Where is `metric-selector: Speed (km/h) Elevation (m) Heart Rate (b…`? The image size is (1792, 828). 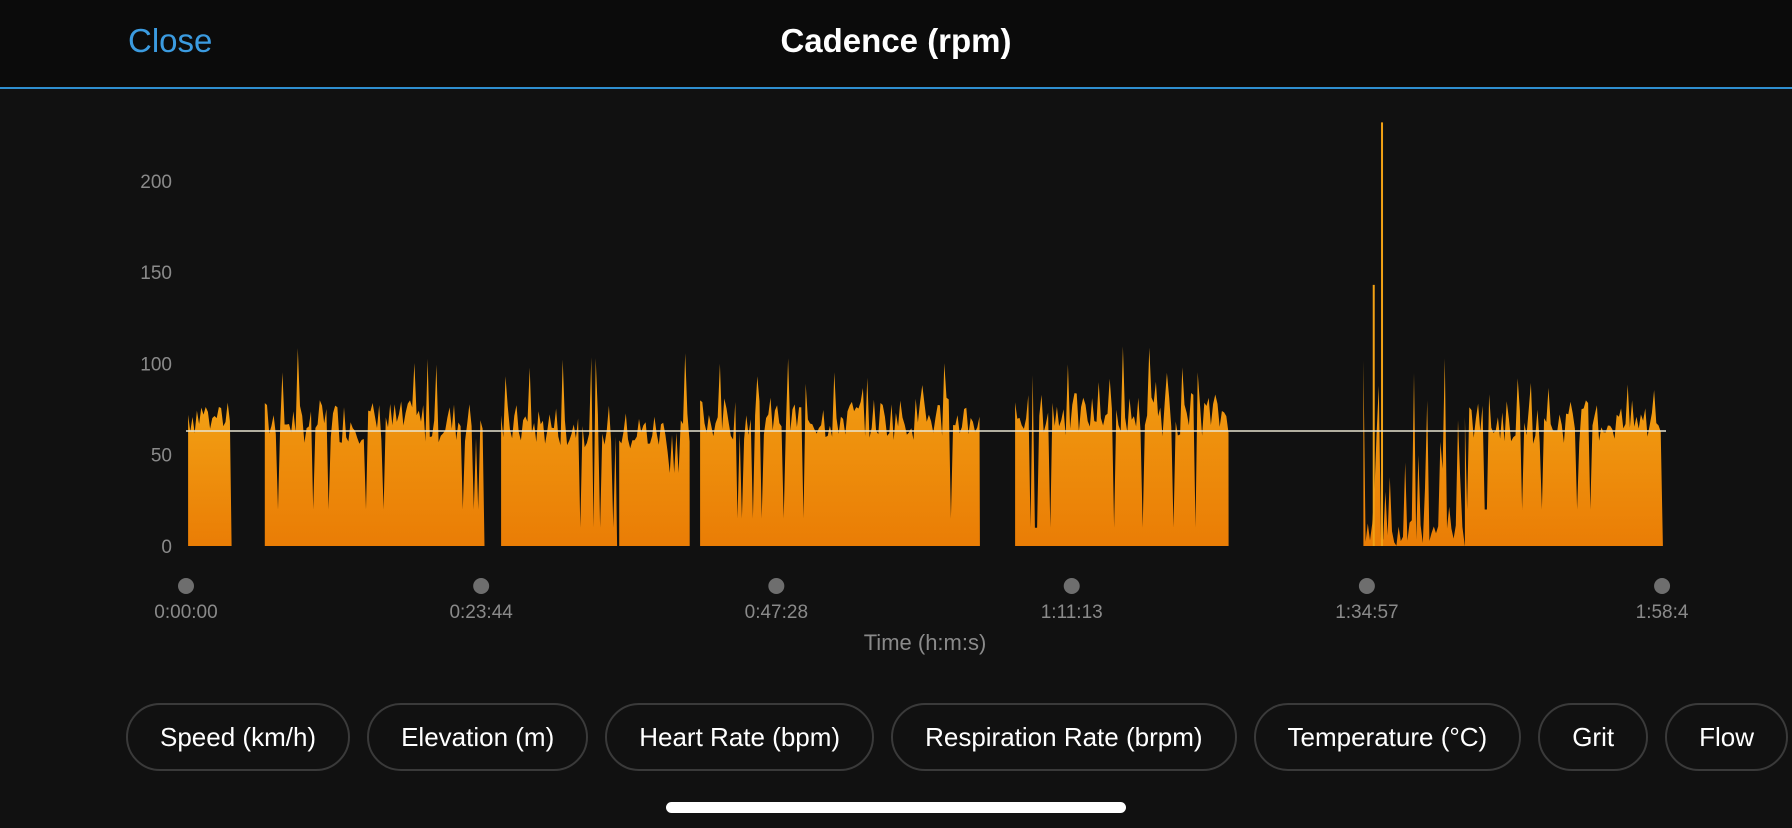 metric-selector: Speed (km/h) Elevation (m) Heart Rate (b… is located at coordinates (957, 738).